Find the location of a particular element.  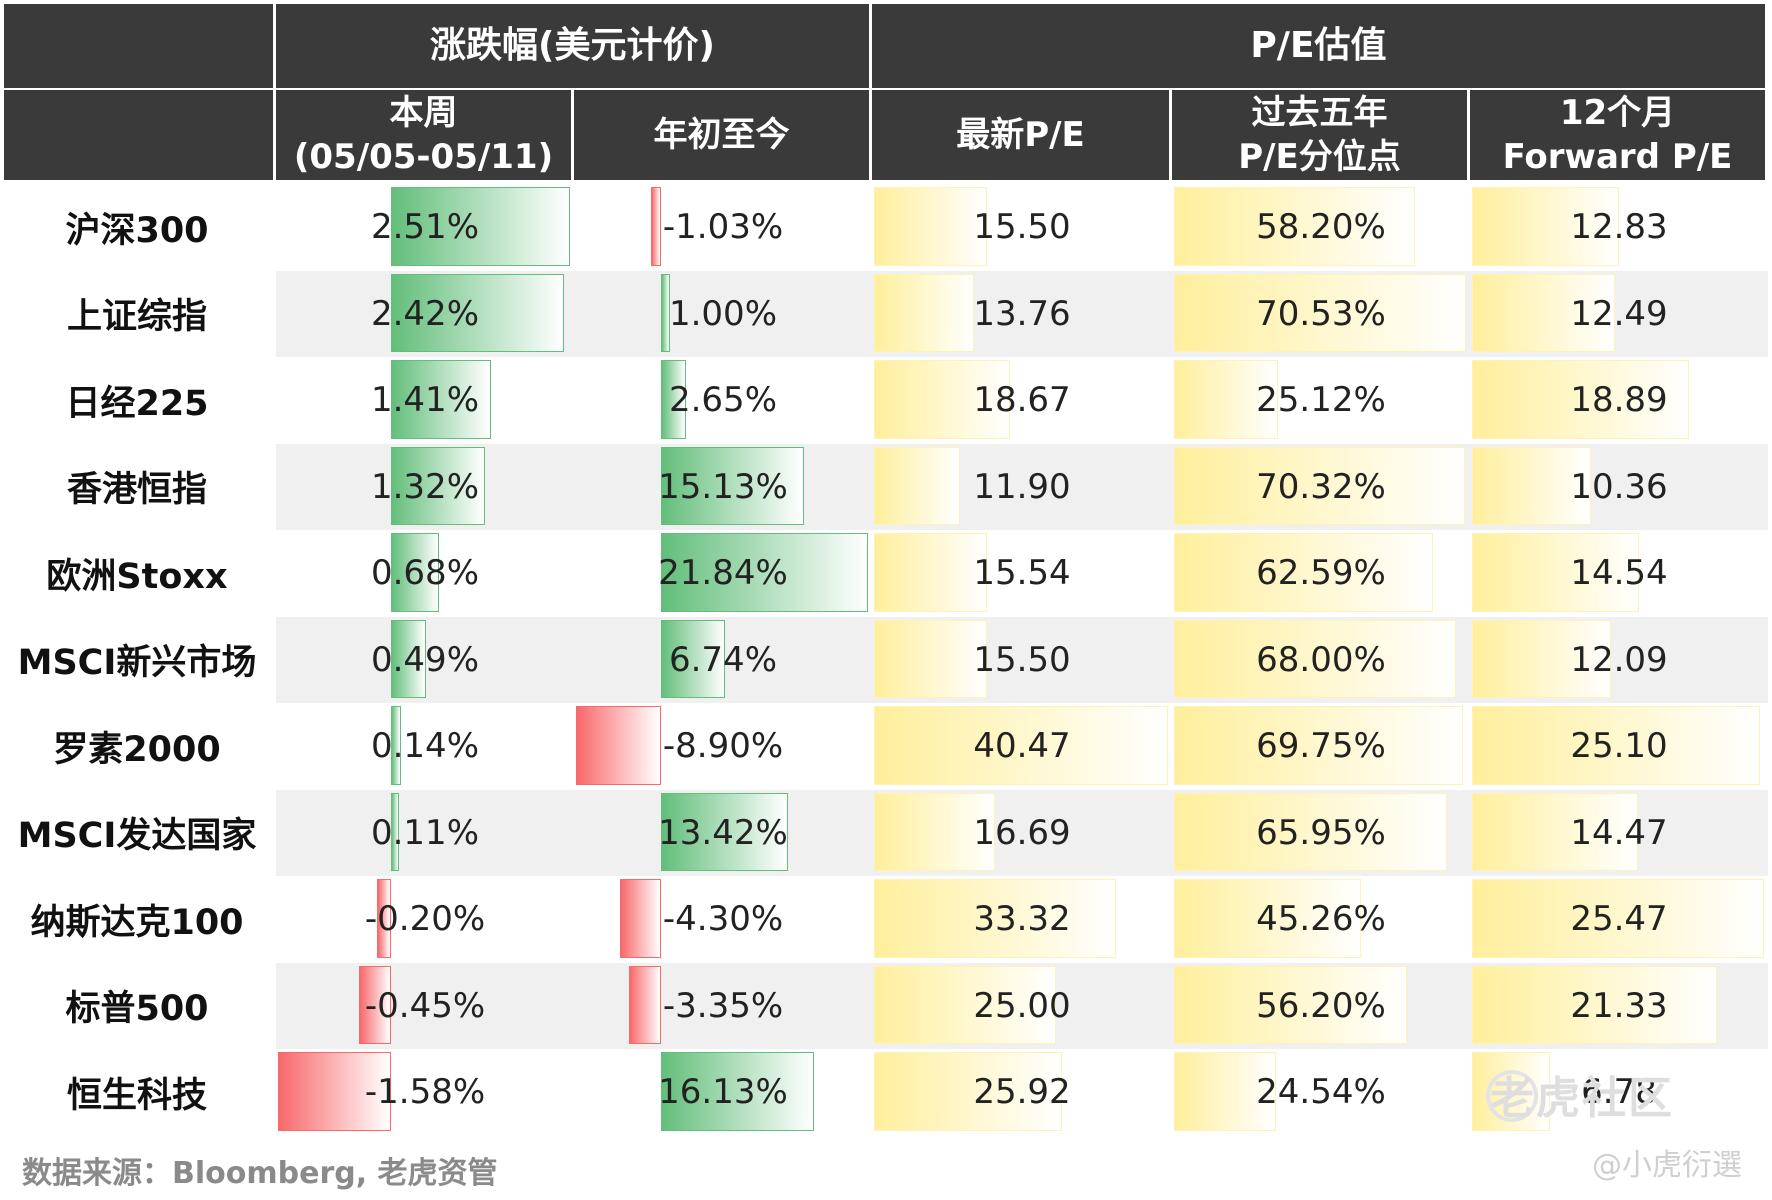

row-label: 罗素2000 is located at coordinates (137, 749).